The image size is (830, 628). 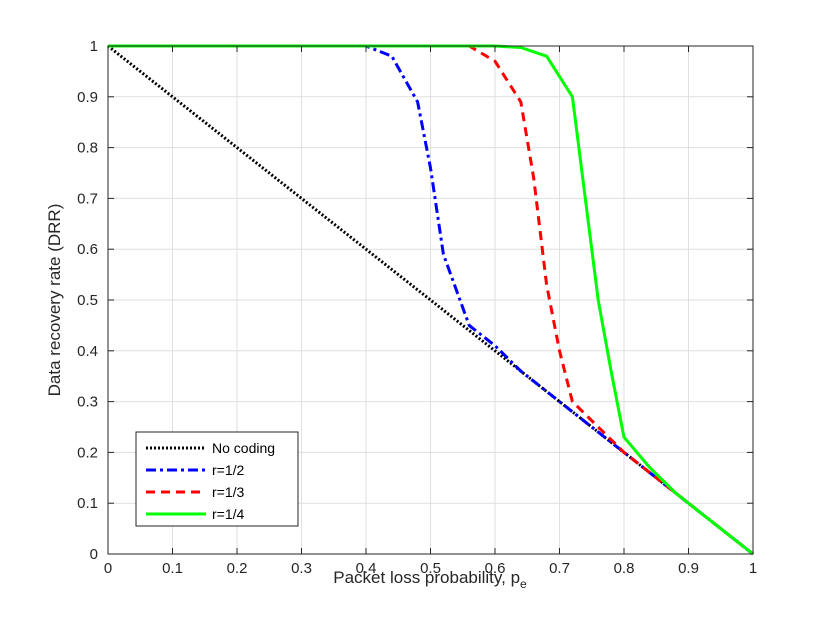 I want to click on x-tick-label: 0.1, so click(x=172, y=568).